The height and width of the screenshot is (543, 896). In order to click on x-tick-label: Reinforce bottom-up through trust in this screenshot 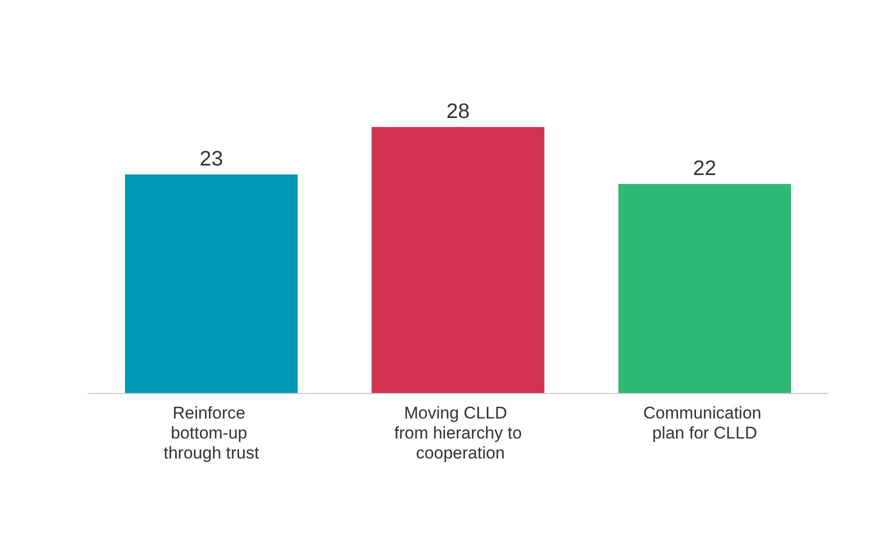, I will do `click(212, 433)`.